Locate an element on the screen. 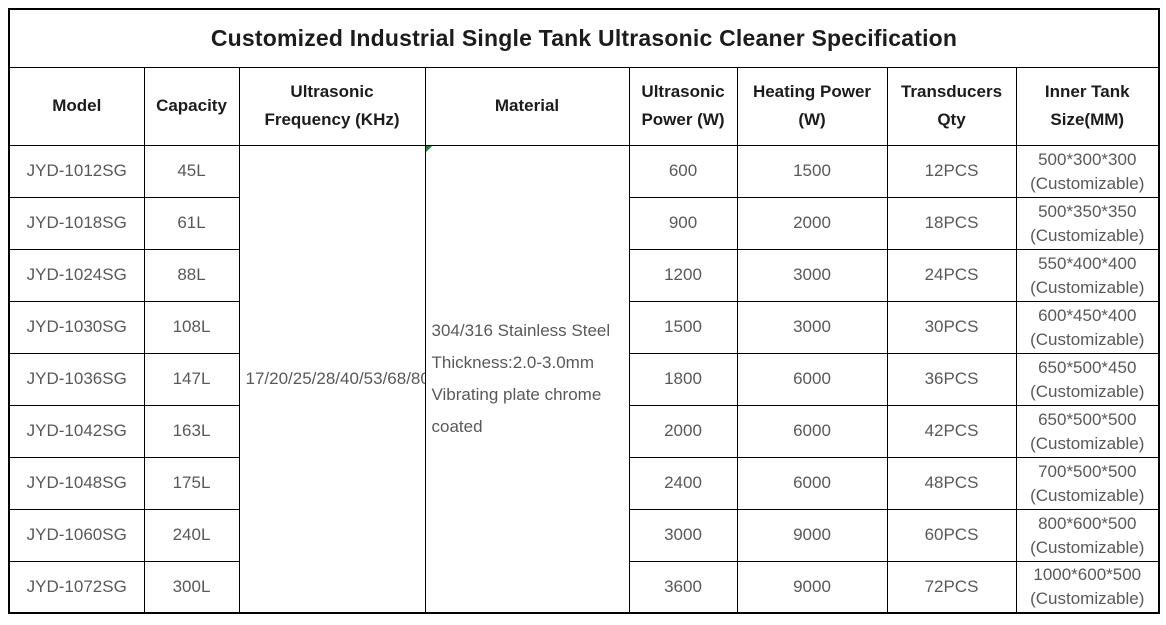 The image size is (1166, 625). tank-size-cell: 600*450*400 (Customizable) is located at coordinates (1087, 327).